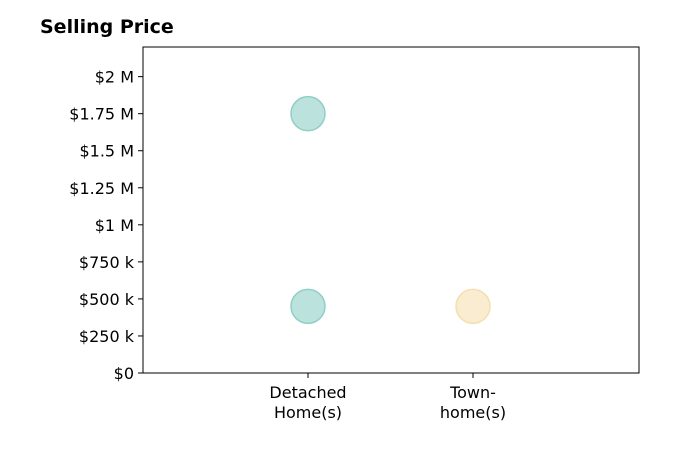 The image size is (679, 462). I want to click on y-tick-label: $1.75 M, so click(101, 114).